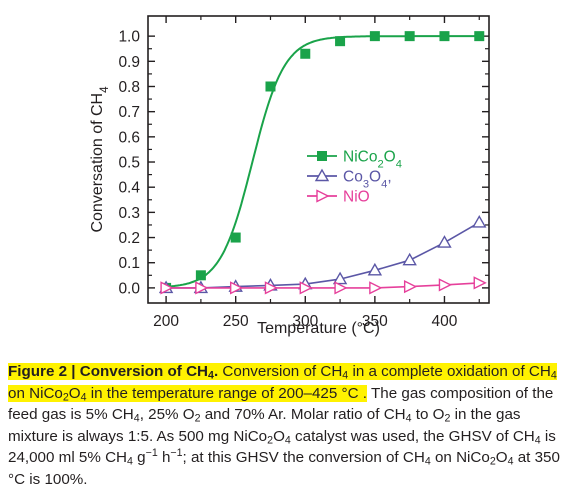 The height and width of the screenshot is (503, 575). I want to click on y-tick-label: 0.7, so click(129, 112).